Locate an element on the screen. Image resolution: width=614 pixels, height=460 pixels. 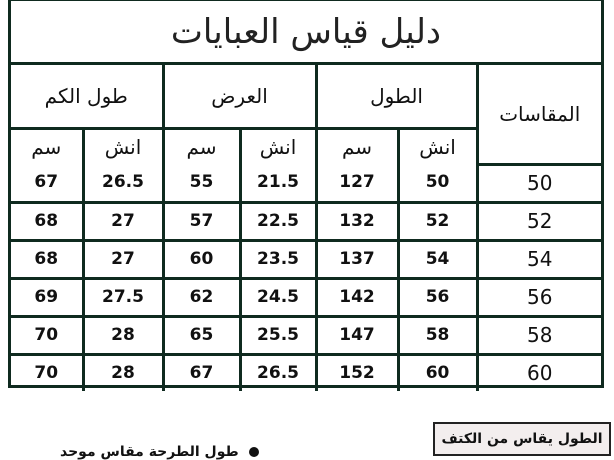
cell-width-cm: 57 is located at coordinates (201, 221).